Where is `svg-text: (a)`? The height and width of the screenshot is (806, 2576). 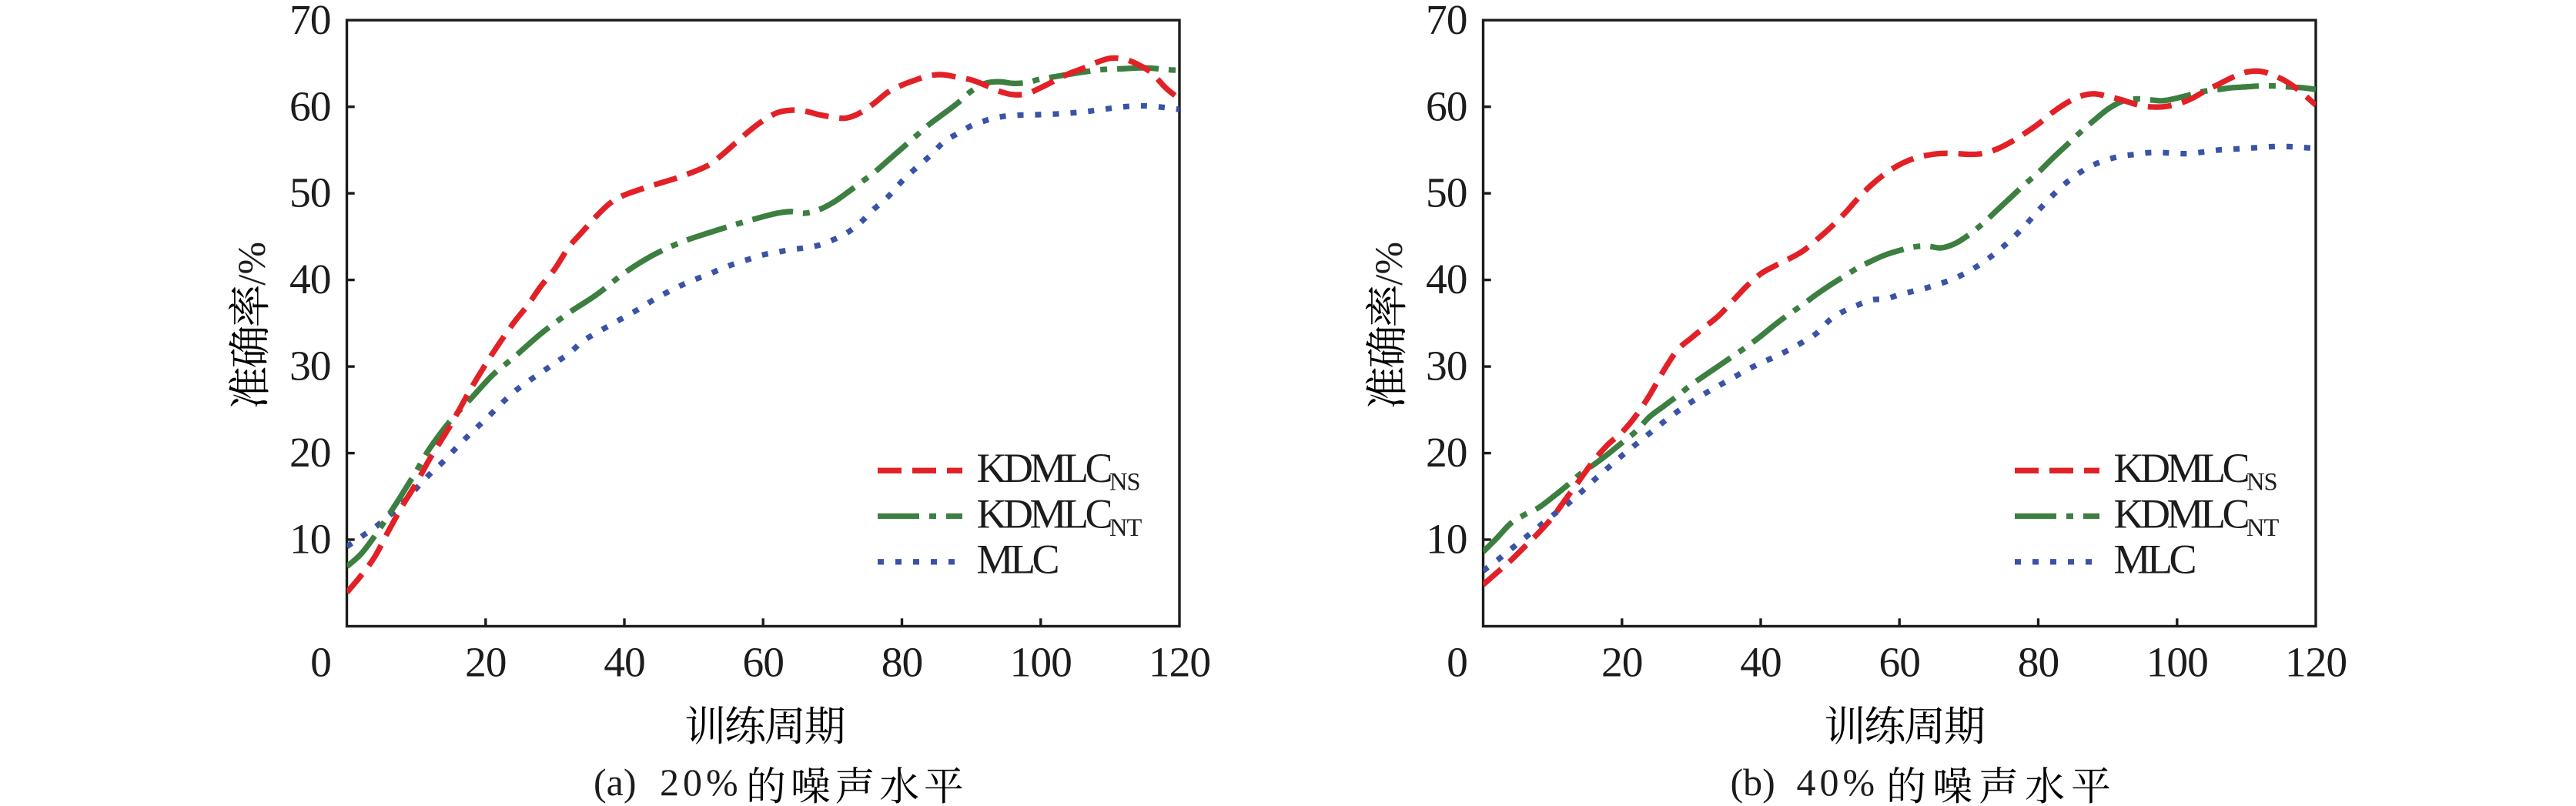
svg-text: (a) is located at coordinates (615, 782).